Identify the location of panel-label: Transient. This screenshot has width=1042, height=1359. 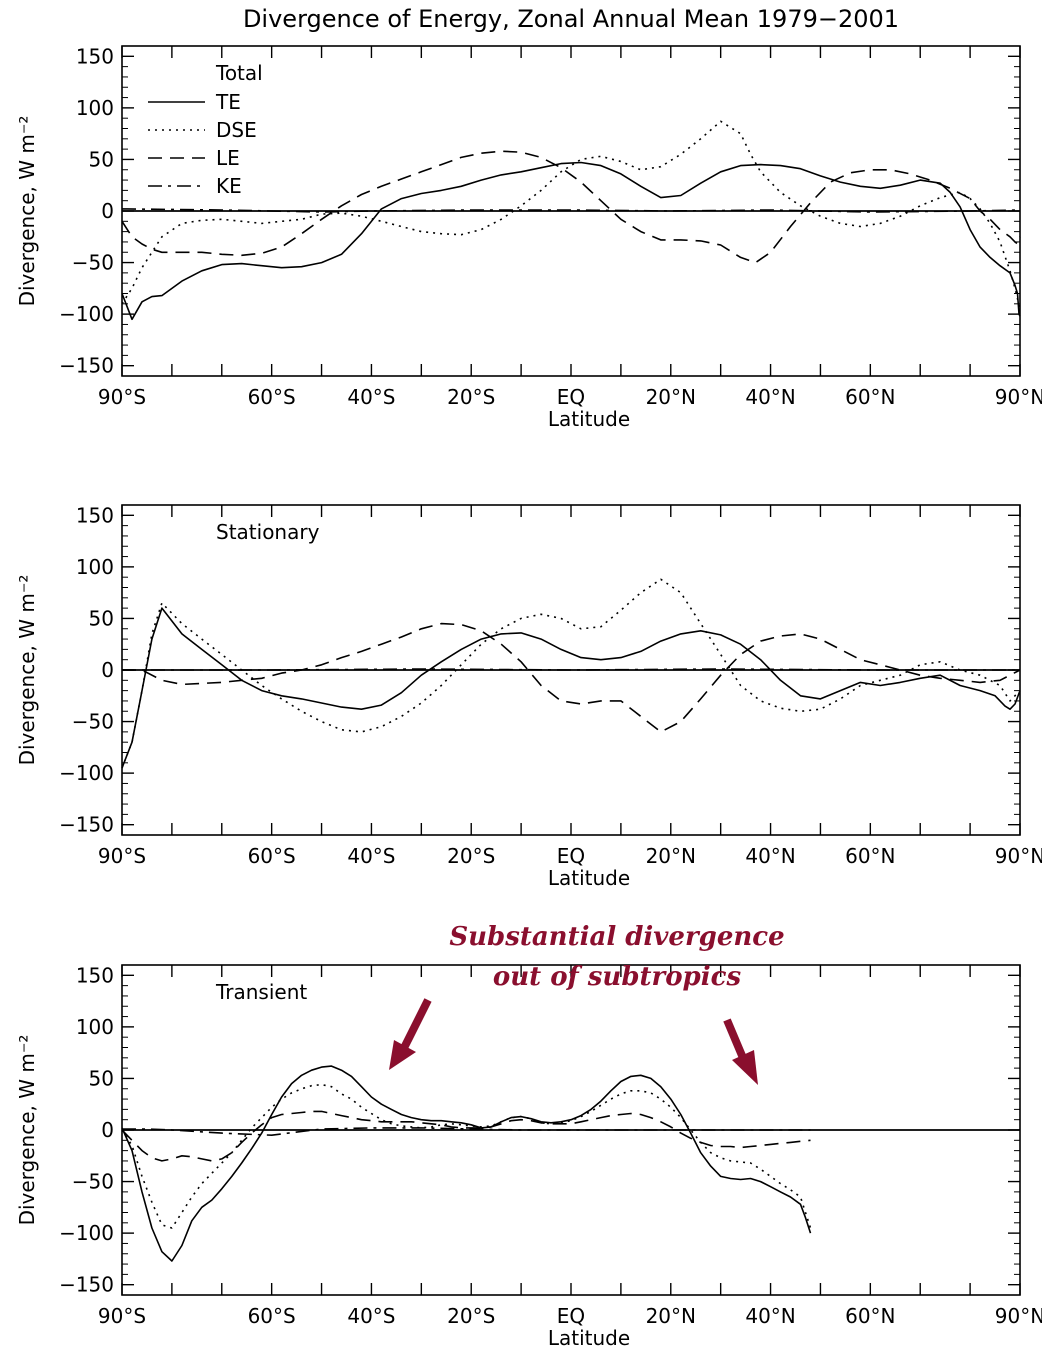
(261, 992).